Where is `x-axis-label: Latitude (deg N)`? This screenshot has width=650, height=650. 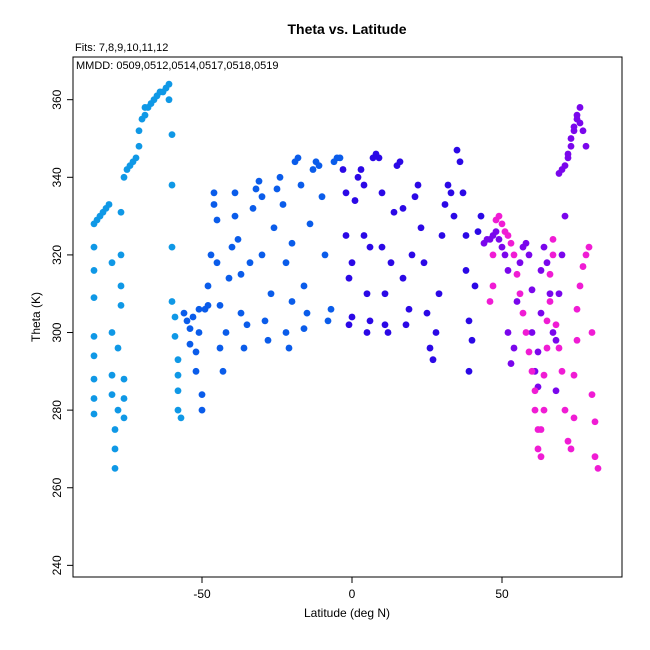
x-axis-label: Latitude (deg N) is located at coordinates (347, 613).